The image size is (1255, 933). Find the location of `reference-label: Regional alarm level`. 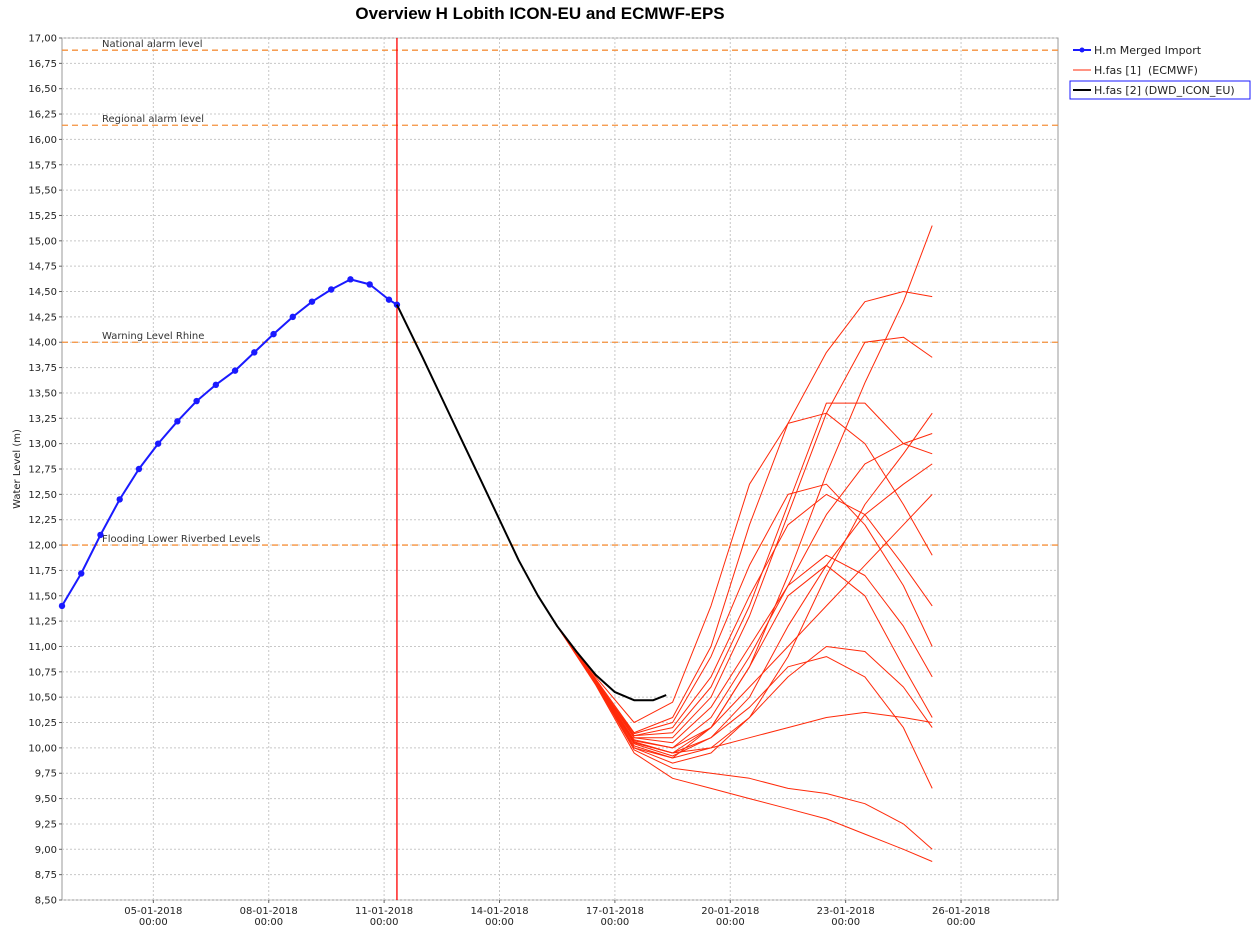

reference-label: Regional alarm level is located at coordinates (153, 119).